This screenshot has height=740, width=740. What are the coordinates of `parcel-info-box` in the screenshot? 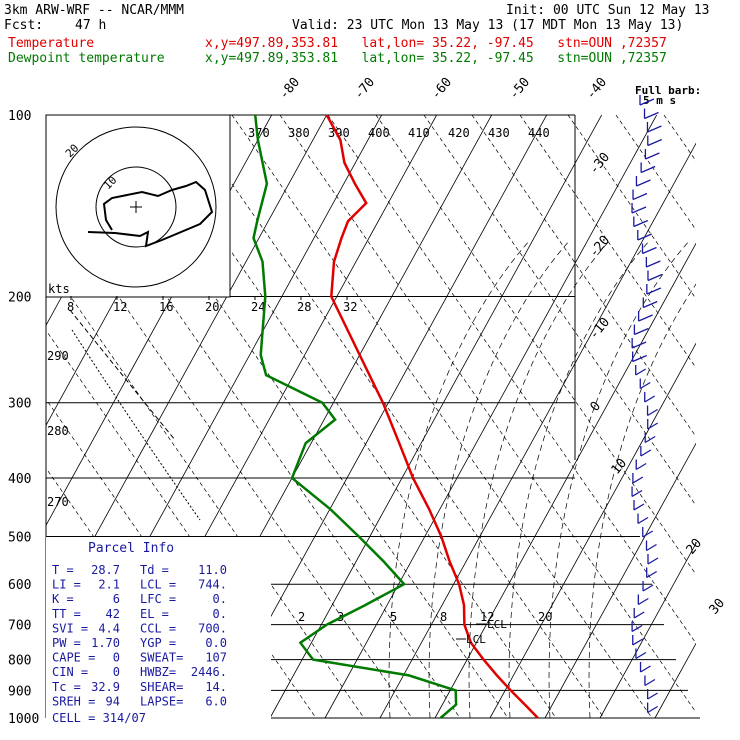 It's located at (158, 628).